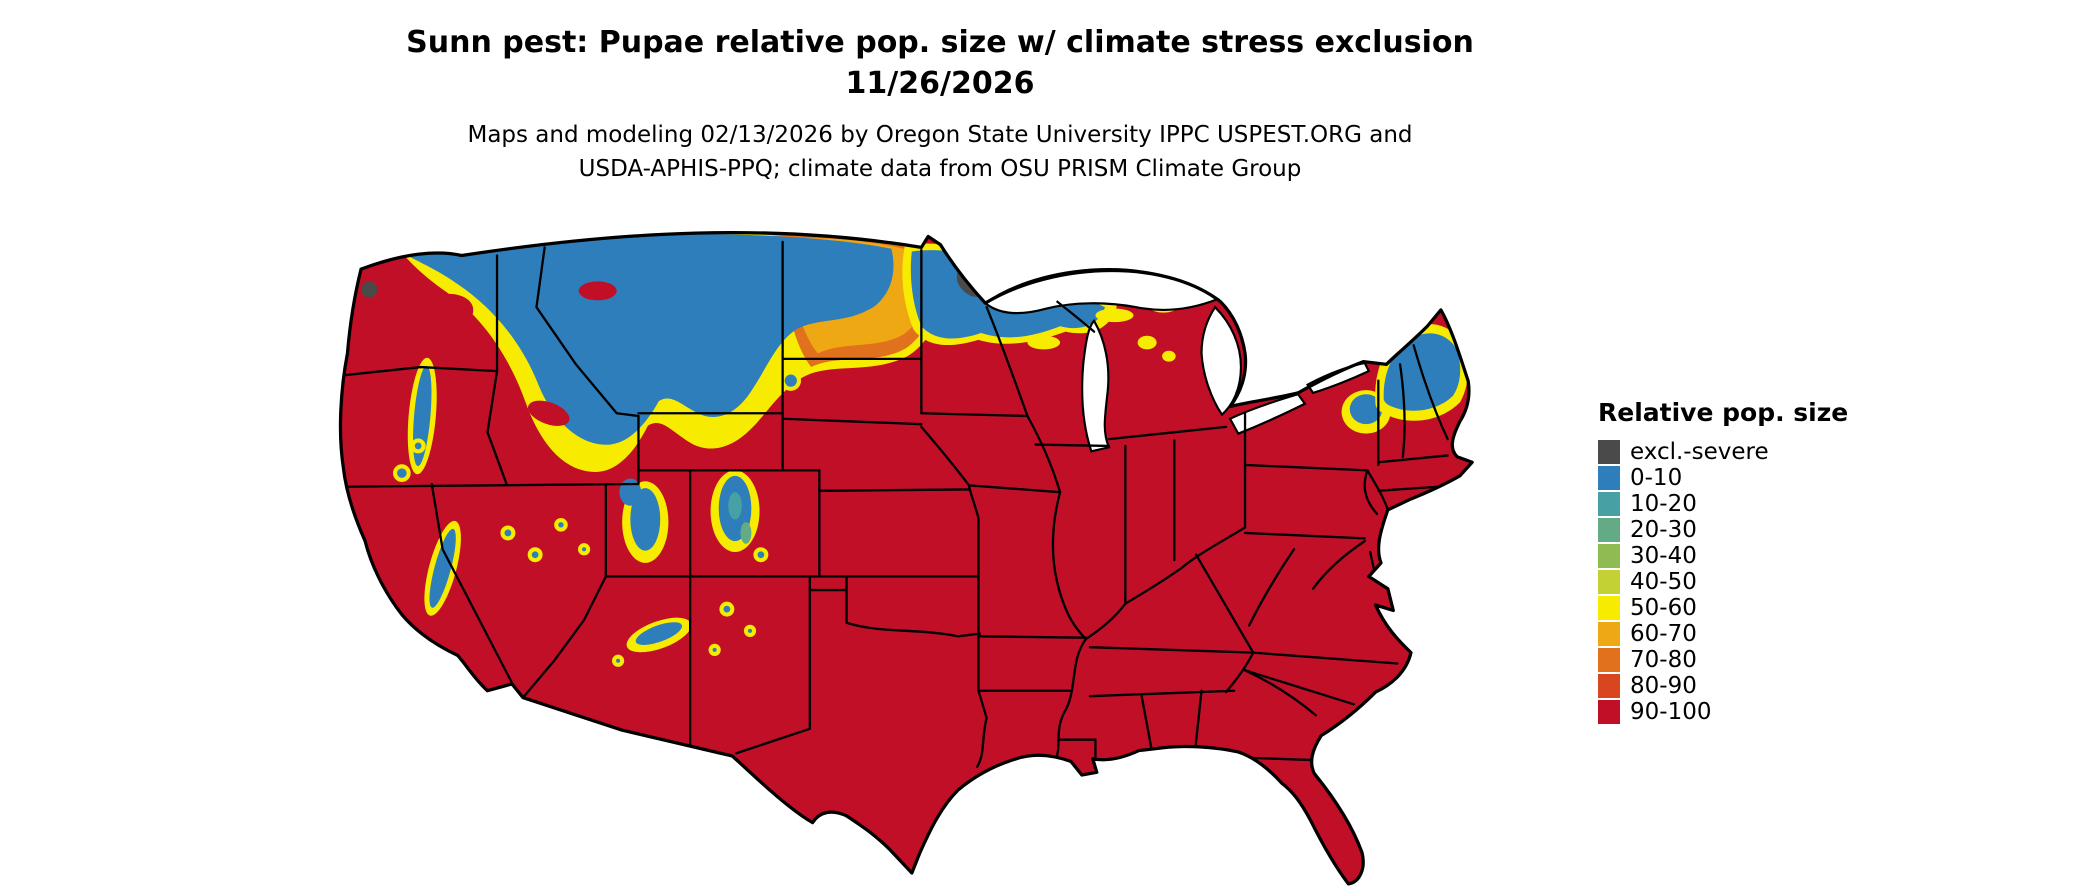 The width and height of the screenshot is (2100, 896). I want to click on lake-erie, so click(1267, 414).